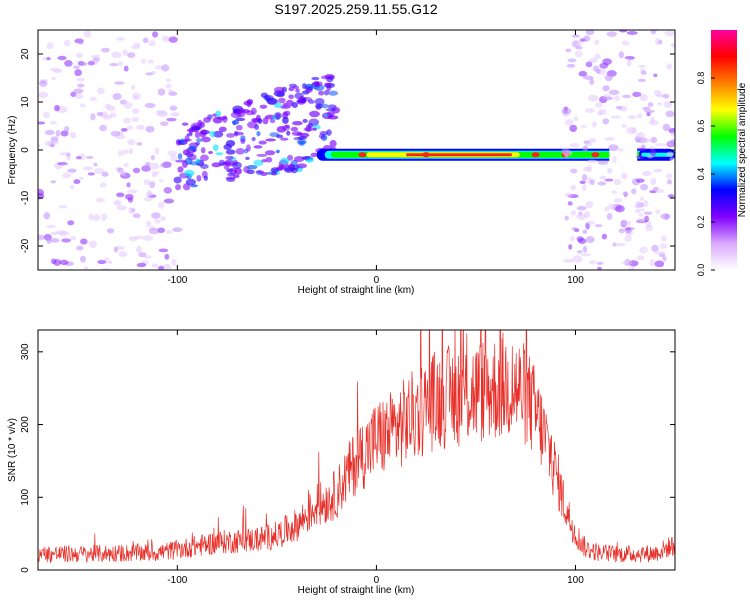 The width and height of the screenshot is (750, 600). I want to click on spectrogram-y-tick-label: 20, so click(25, 54).